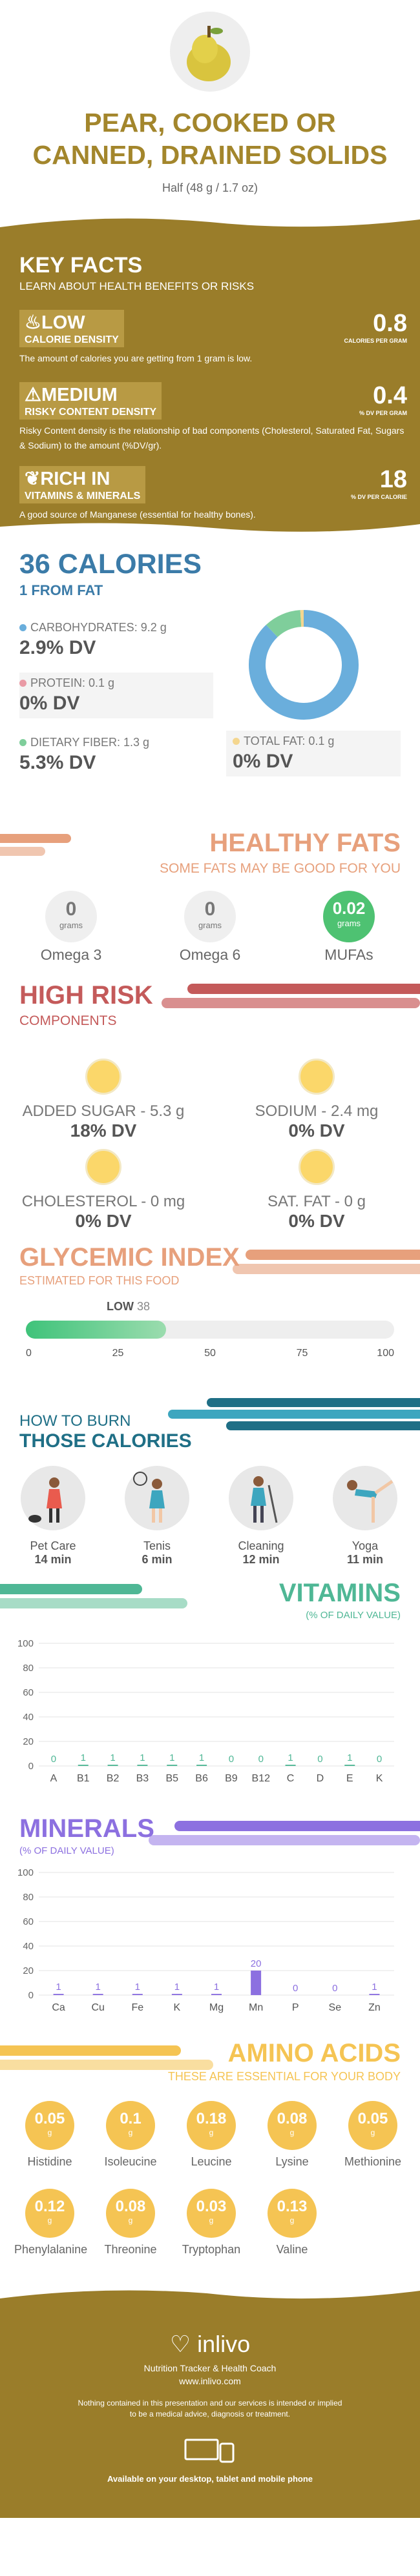 Image resolution: width=420 pixels, height=2576 pixels. Describe the element at coordinates (143, 1765) in the screenshot. I see `vitamin-bar-B3` at that location.